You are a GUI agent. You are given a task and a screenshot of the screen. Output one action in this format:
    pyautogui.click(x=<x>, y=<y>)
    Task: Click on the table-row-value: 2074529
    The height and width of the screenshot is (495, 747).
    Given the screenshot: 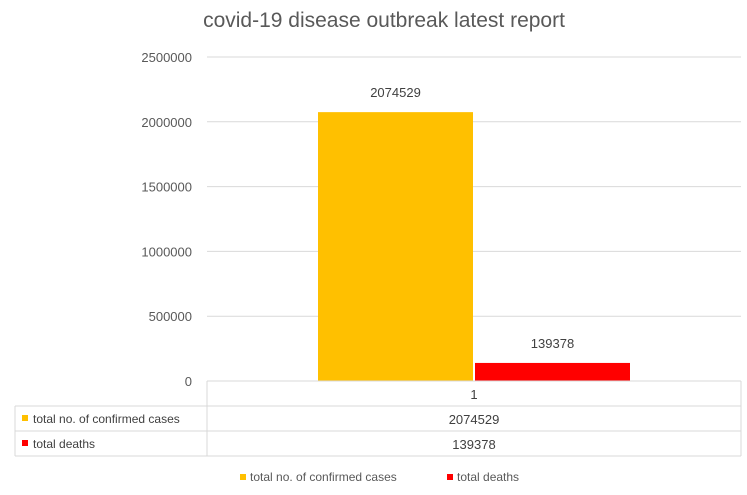 What is the action you would take?
    pyautogui.click(x=474, y=419)
    